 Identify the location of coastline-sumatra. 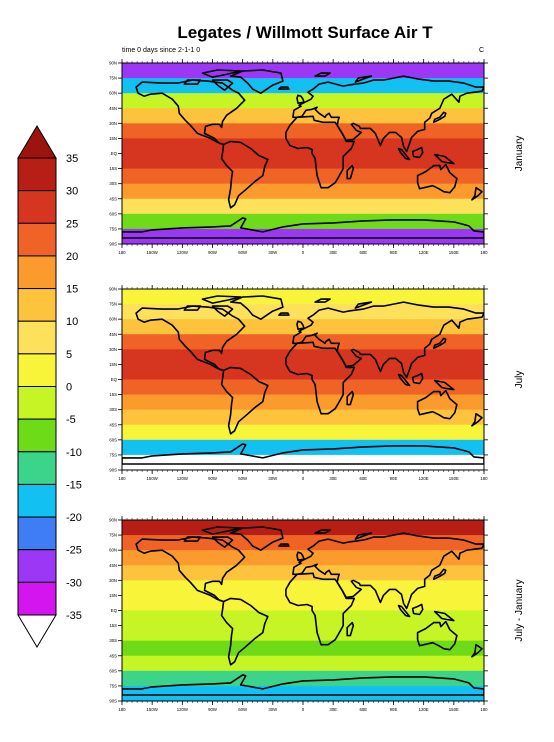
(404, 154).